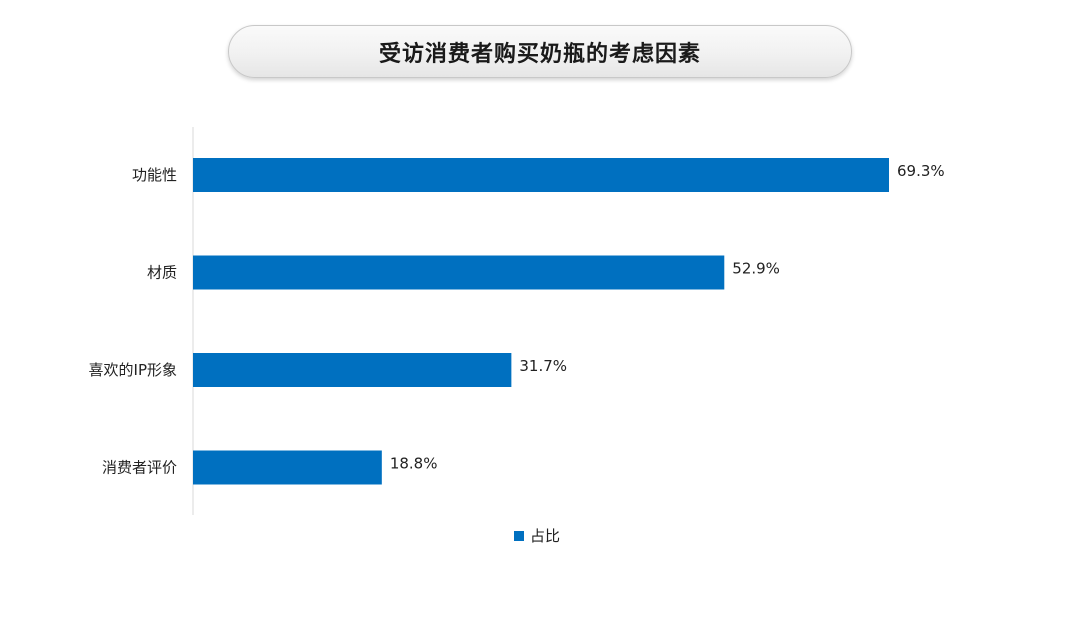  I want to click on chart-title-banner: 受访消费者购买奶瓶的考虑因素, so click(540, 51).